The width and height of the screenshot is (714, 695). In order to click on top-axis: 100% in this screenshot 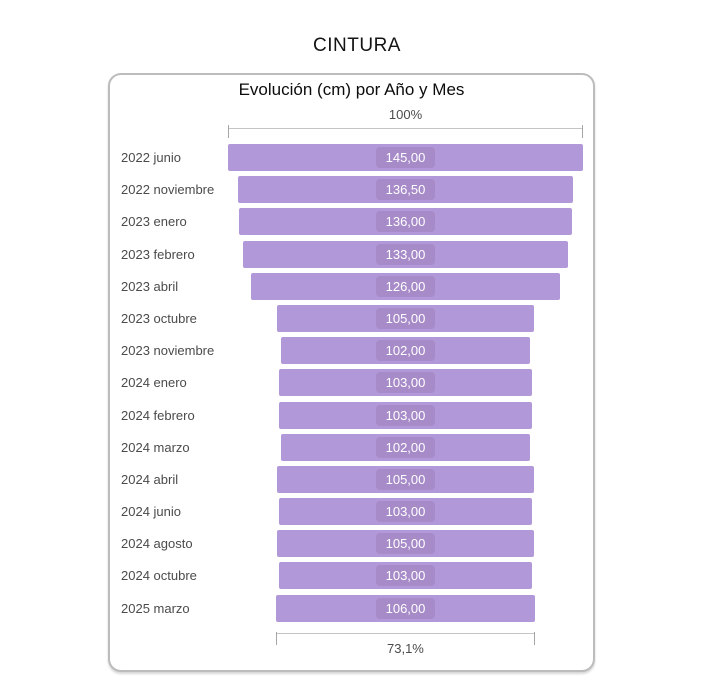, I will do `click(405, 122)`.